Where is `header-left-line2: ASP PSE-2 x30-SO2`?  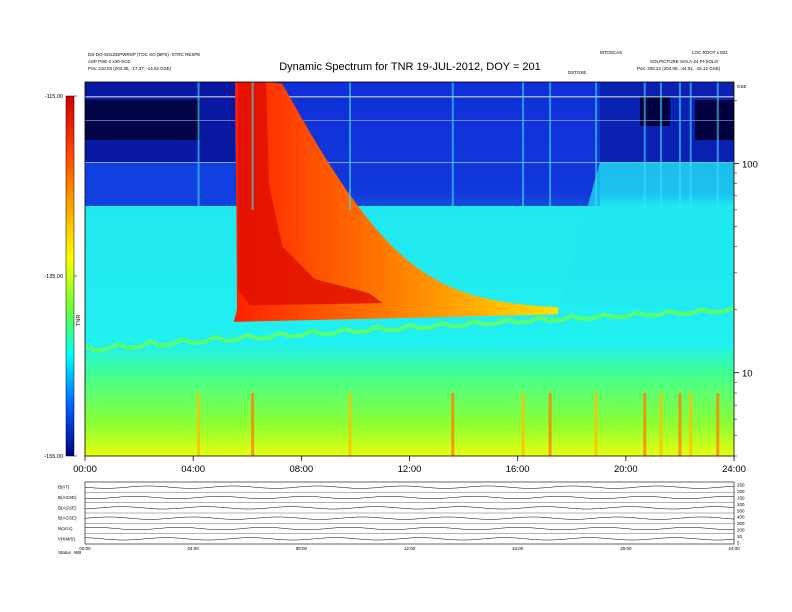
header-left-line2: ASP PSE-2 x30-SO2 is located at coordinates (109, 61).